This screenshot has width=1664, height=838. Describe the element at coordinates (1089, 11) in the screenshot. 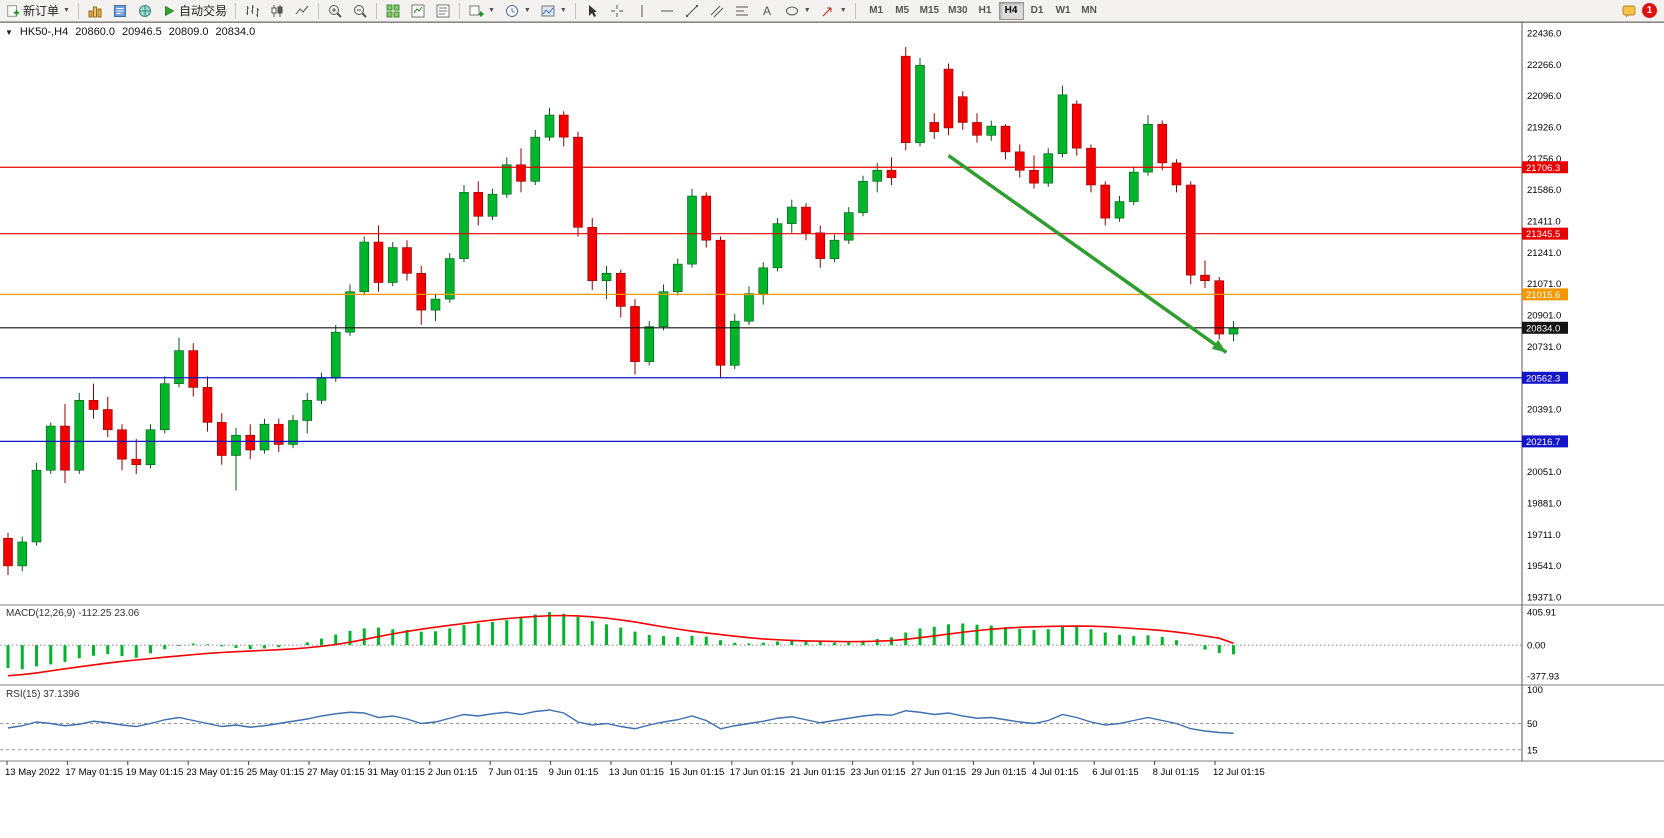

I see `timeframe-button-MN: MN` at that location.